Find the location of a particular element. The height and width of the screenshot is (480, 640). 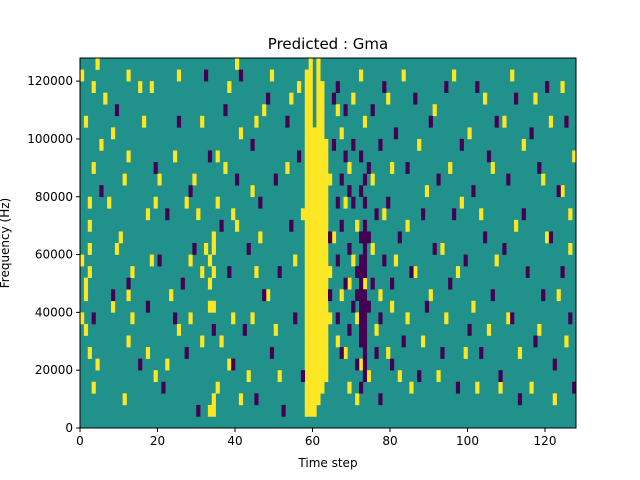

y-tick-label: 100000 is located at coordinates (50, 139).